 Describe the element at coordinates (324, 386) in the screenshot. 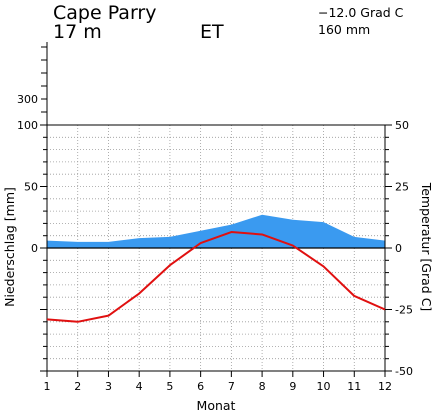

I see `x-tick-label: 10` at that location.